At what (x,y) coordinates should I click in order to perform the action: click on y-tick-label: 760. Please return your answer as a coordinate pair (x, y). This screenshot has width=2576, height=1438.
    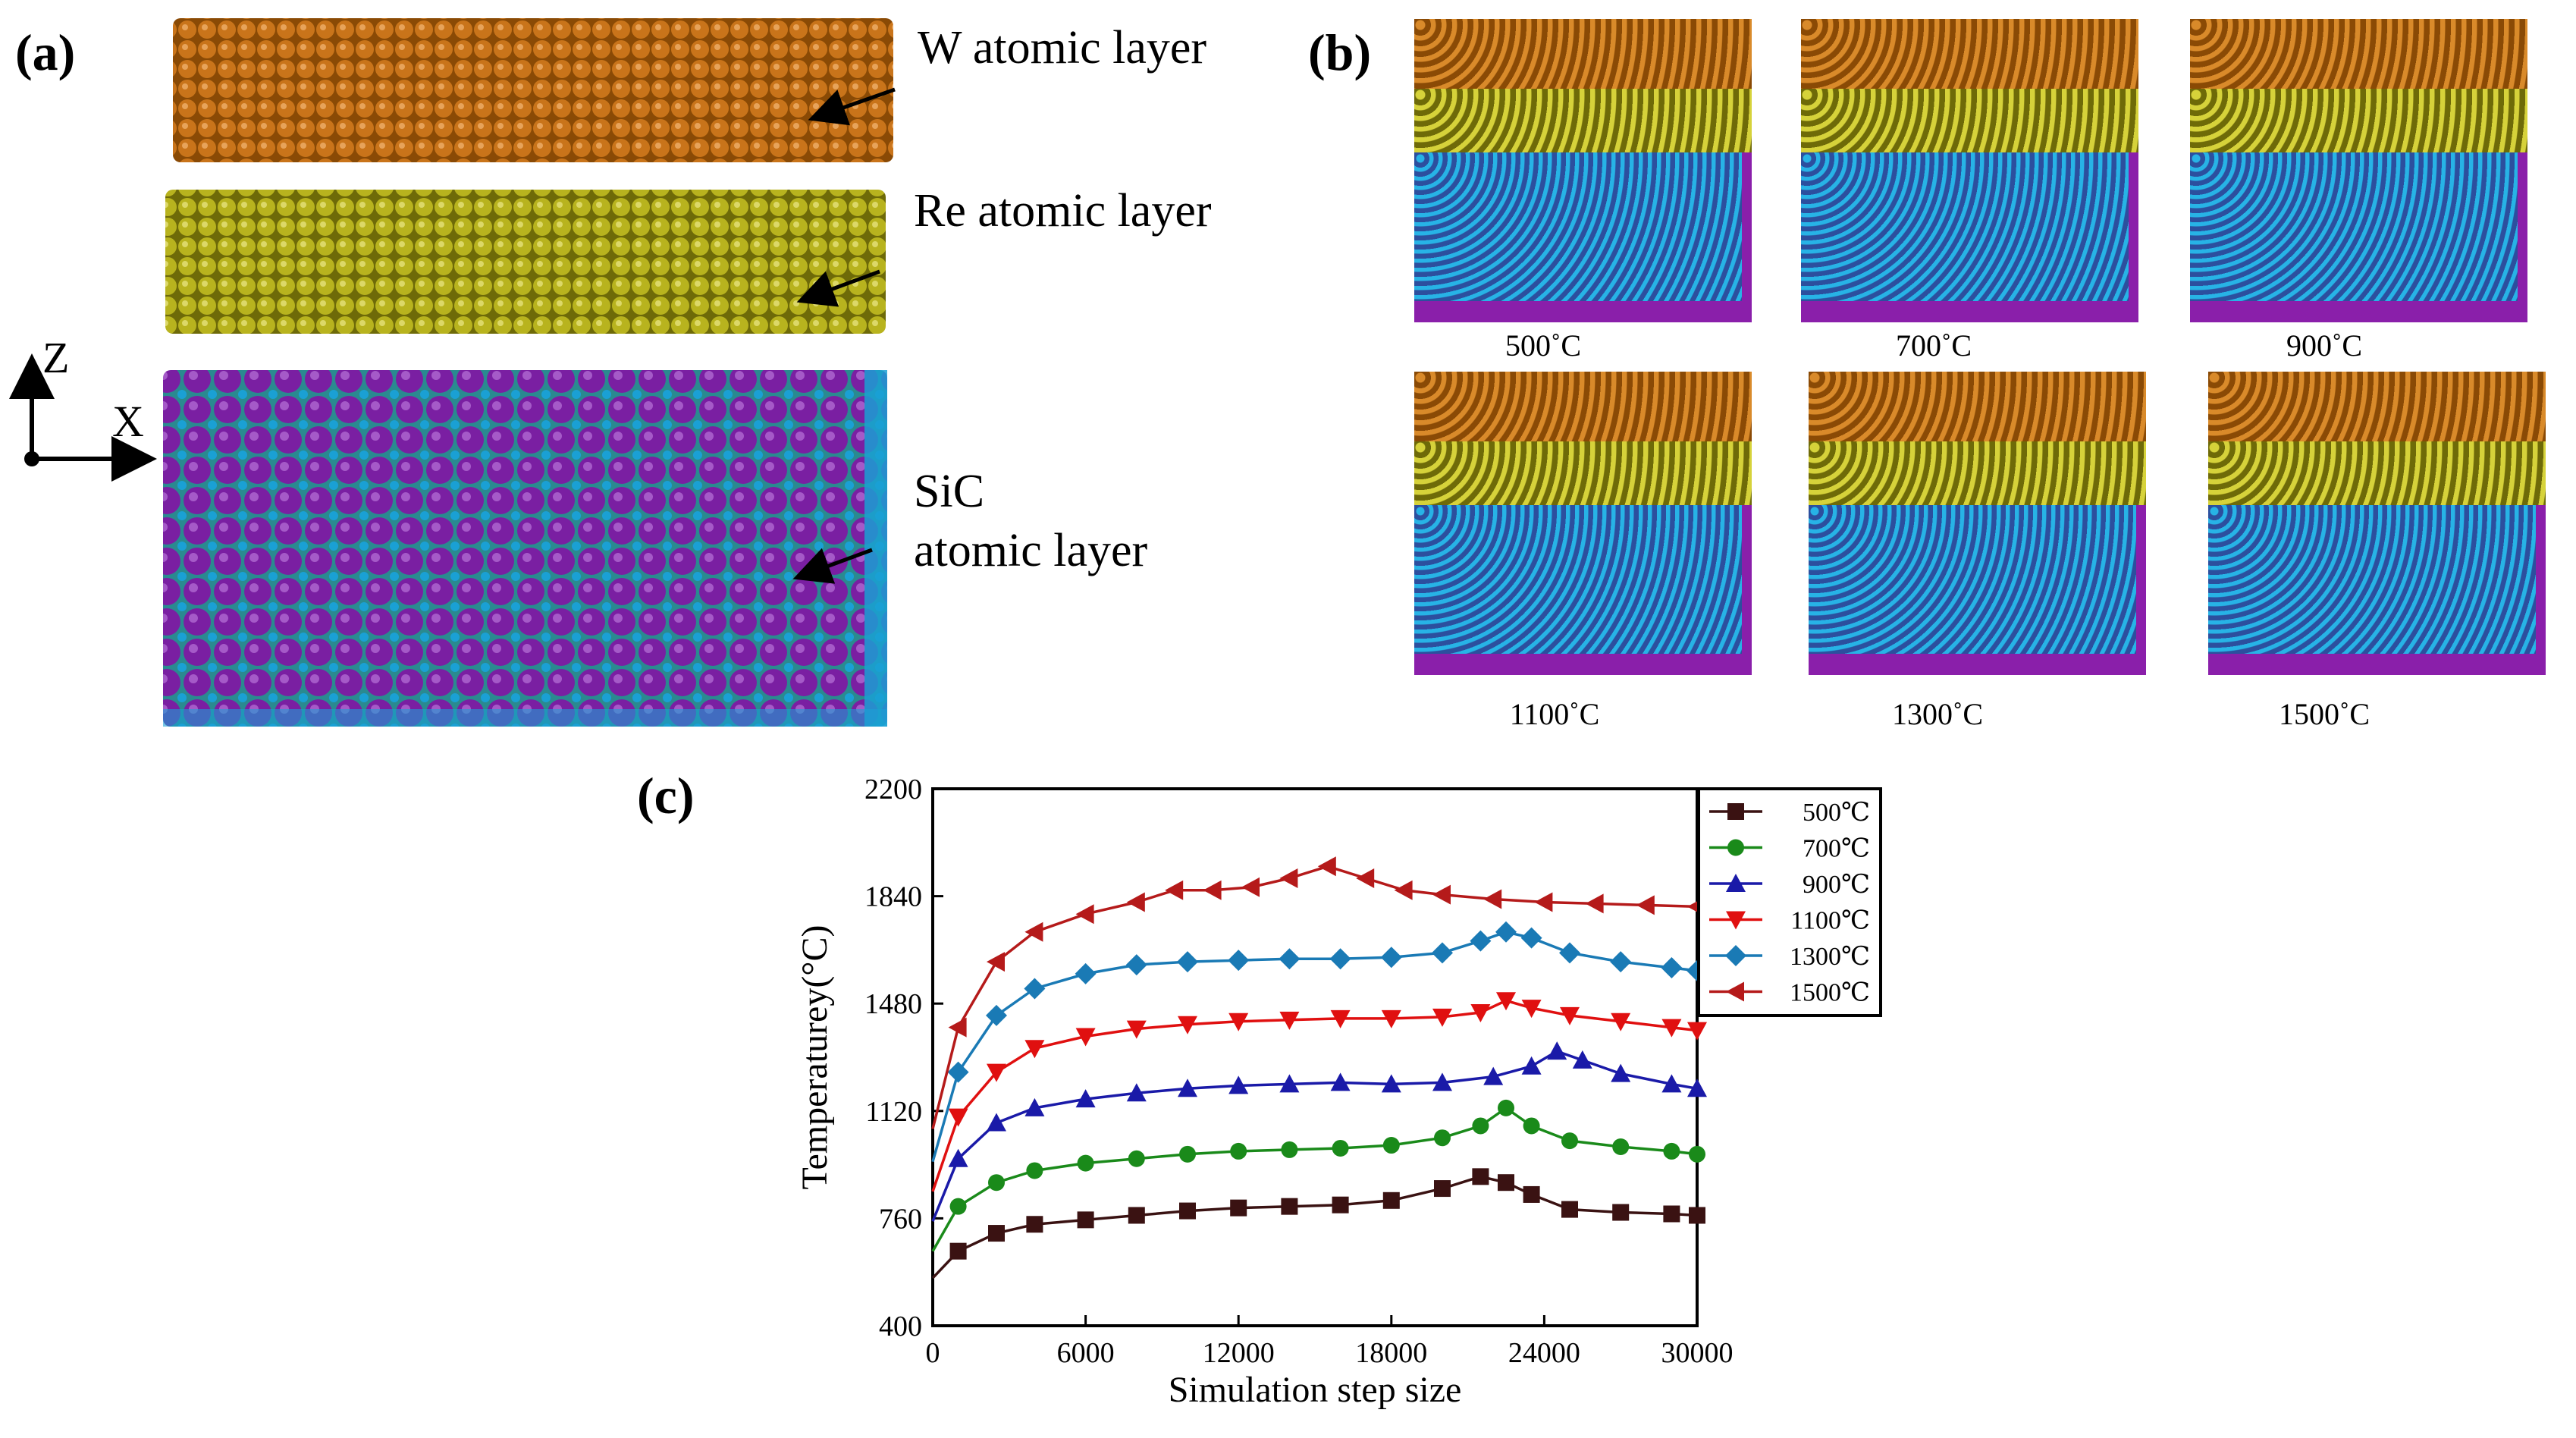
    Looking at the image, I should click on (900, 1219).